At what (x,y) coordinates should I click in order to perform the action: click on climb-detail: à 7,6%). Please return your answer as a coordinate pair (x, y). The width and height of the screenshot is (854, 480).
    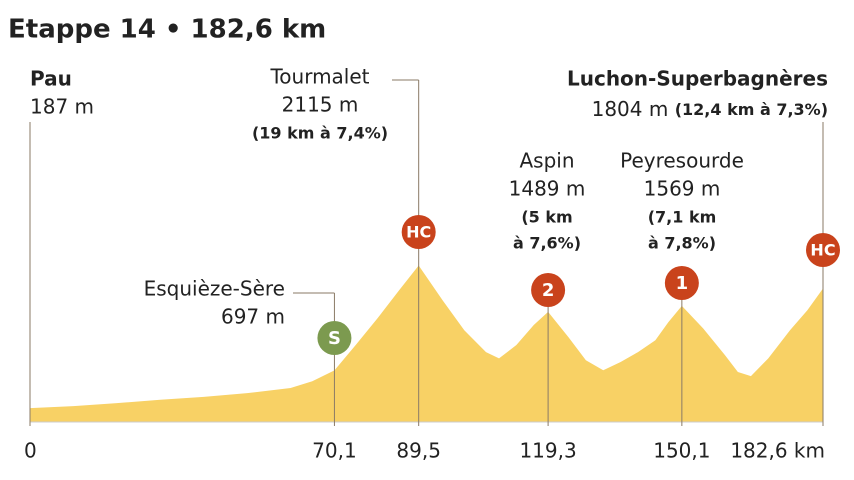
    Looking at the image, I should click on (547, 243).